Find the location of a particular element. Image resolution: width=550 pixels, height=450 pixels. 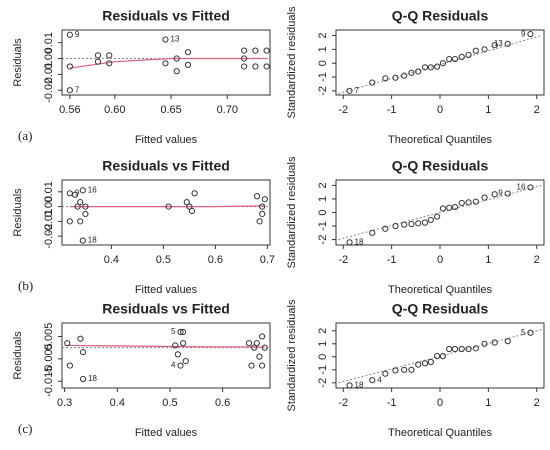

x-tick-label: 0.4 is located at coordinates (111, 260).